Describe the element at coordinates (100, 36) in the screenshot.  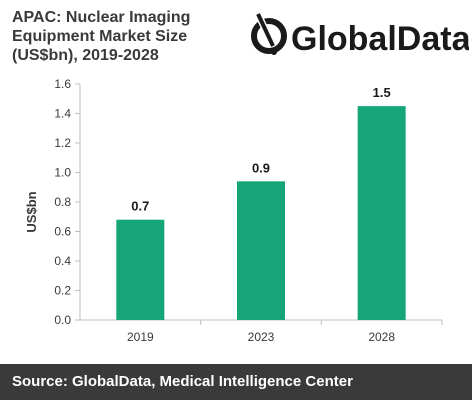
I see `chart-title-line: Equipment Market Size` at that location.